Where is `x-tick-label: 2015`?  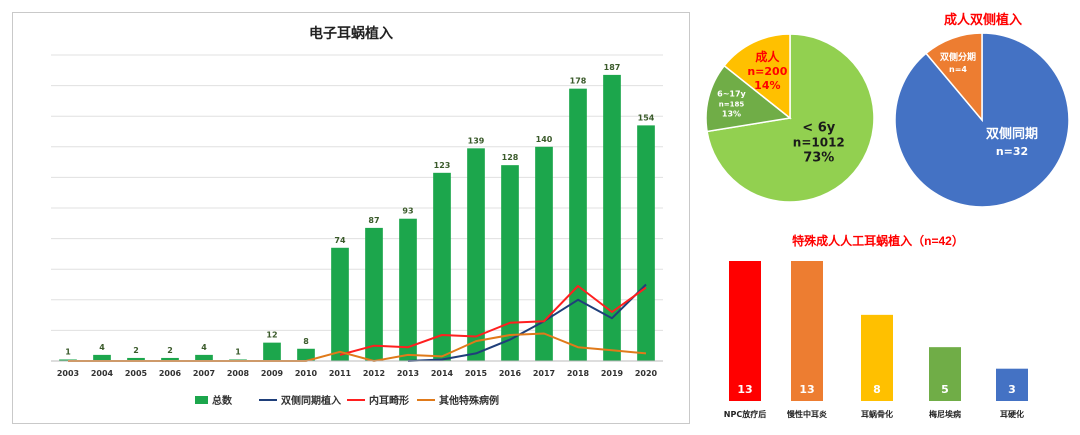 x-tick-label: 2015 is located at coordinates (476, 373).